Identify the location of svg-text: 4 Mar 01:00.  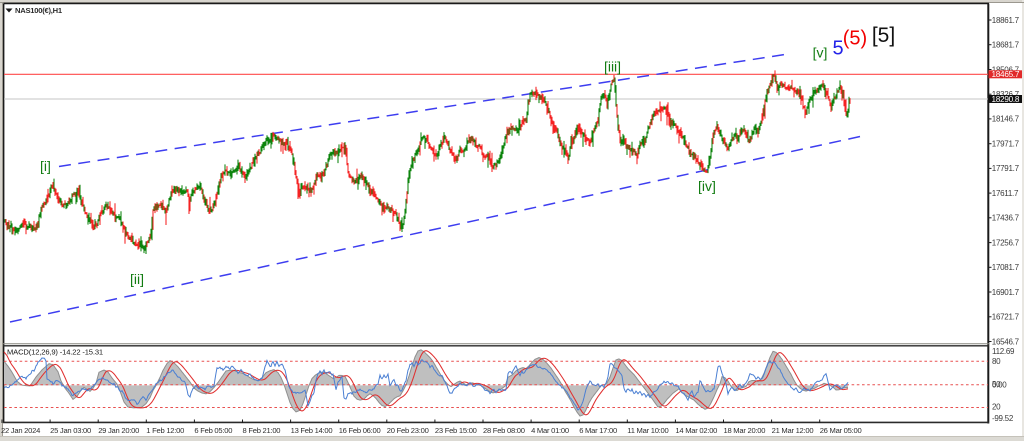
(550, 430).